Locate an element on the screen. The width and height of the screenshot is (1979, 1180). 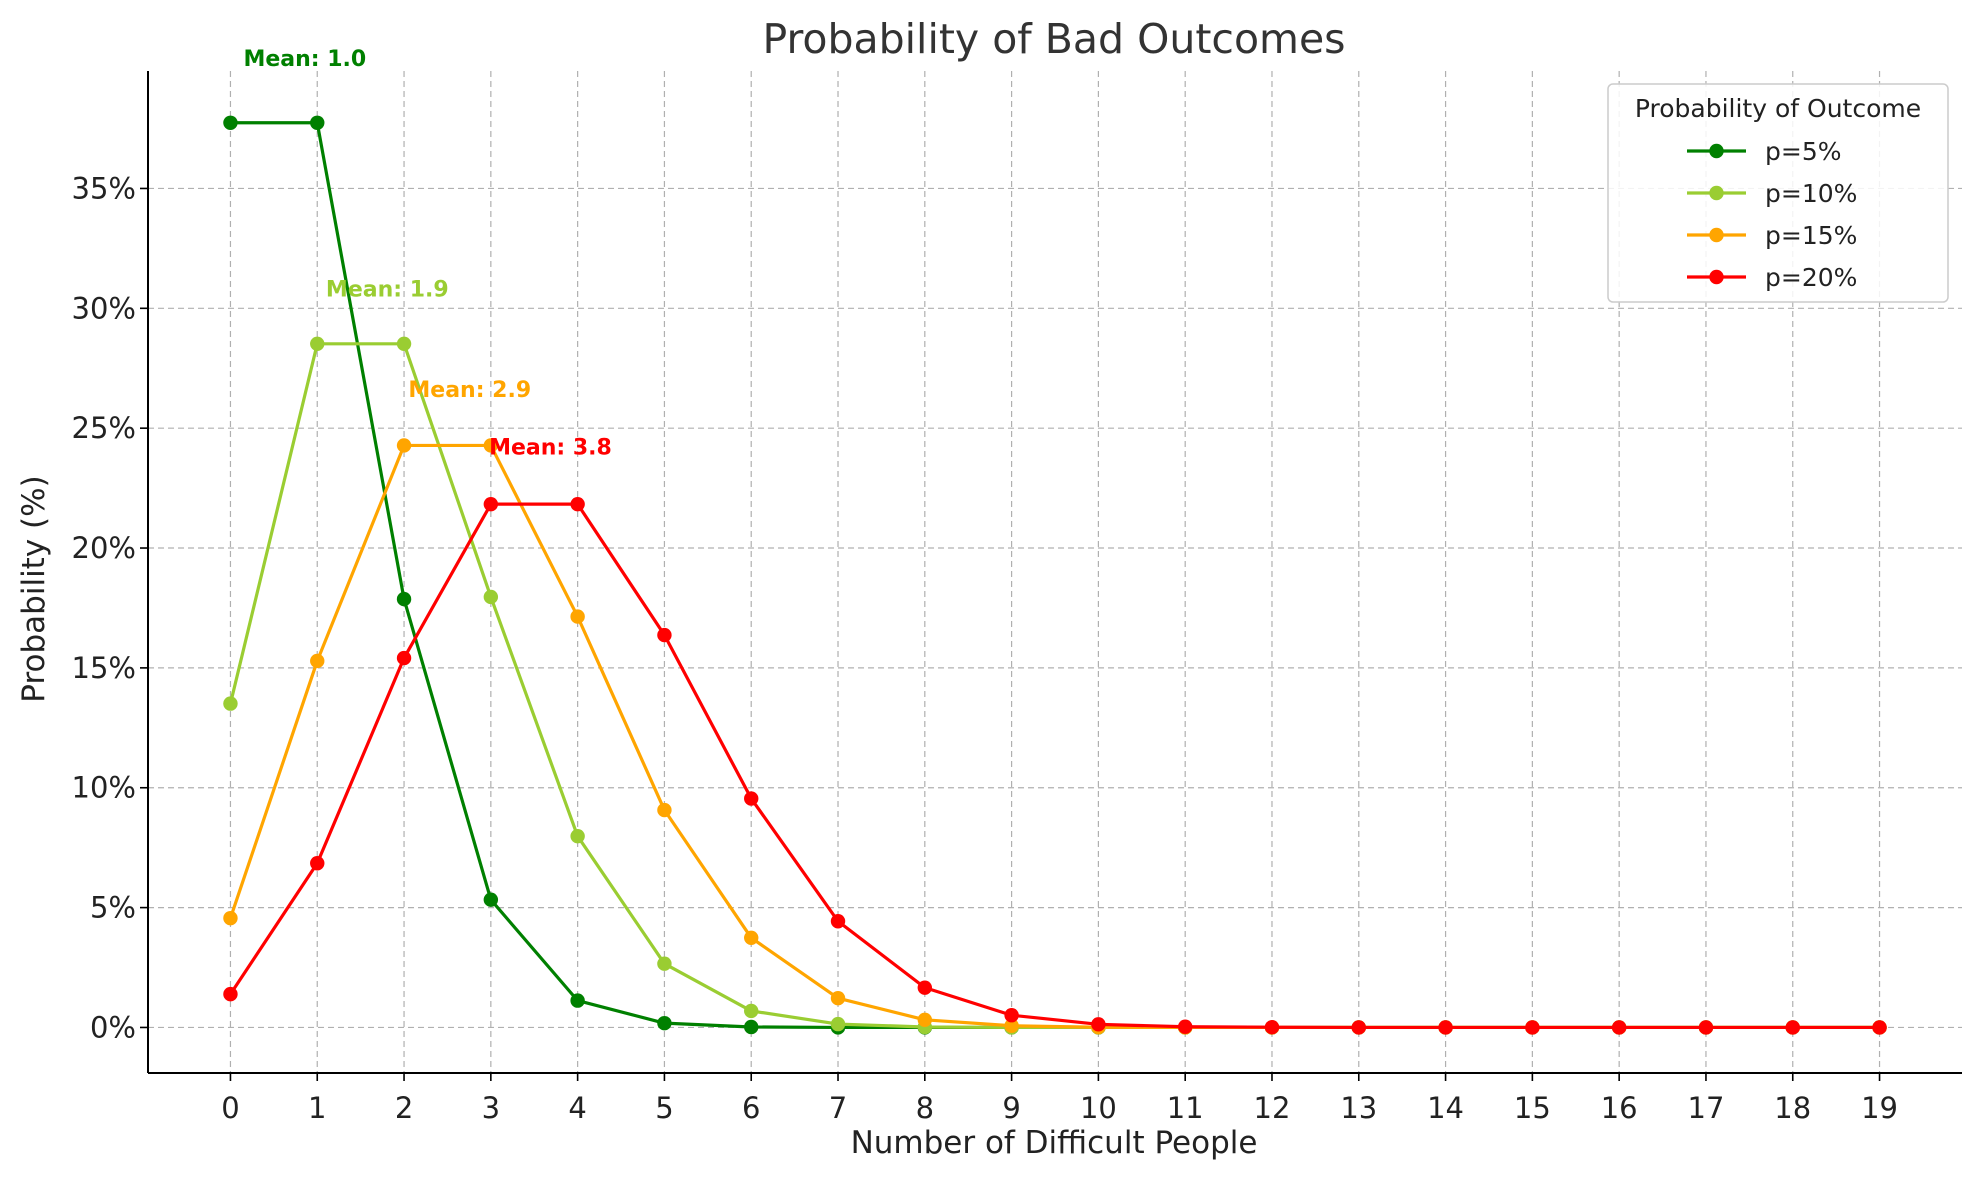
chart-title: Probability of Bad Outcomes is located at coordinates (1053, 39).